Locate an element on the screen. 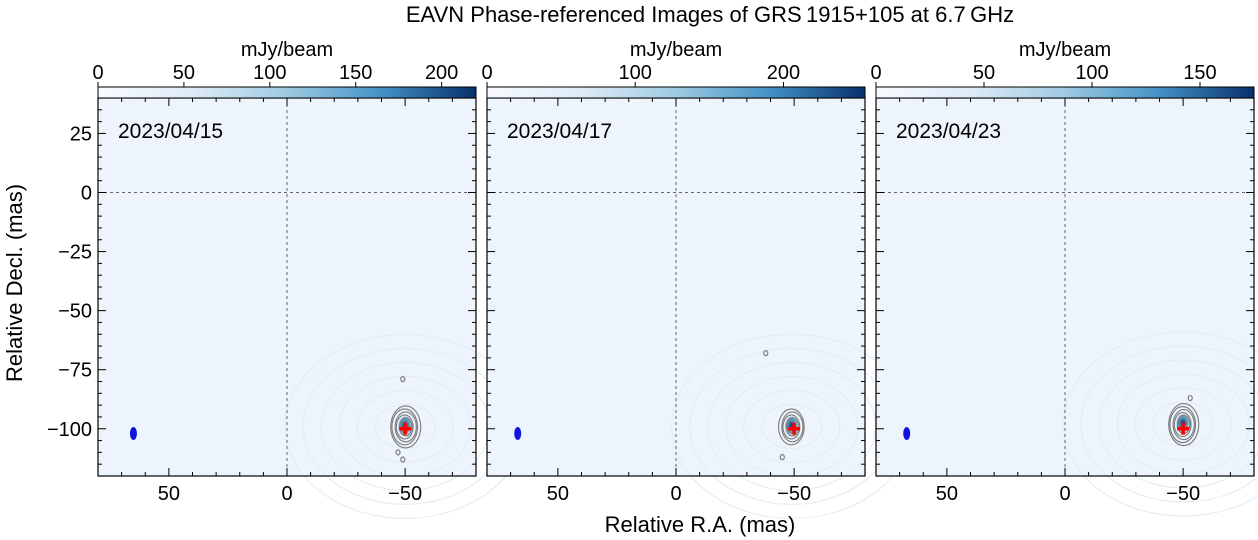 This screenshot has height=540, width=1258. y-tick-label: 0 is located at coordinates (86, 194).